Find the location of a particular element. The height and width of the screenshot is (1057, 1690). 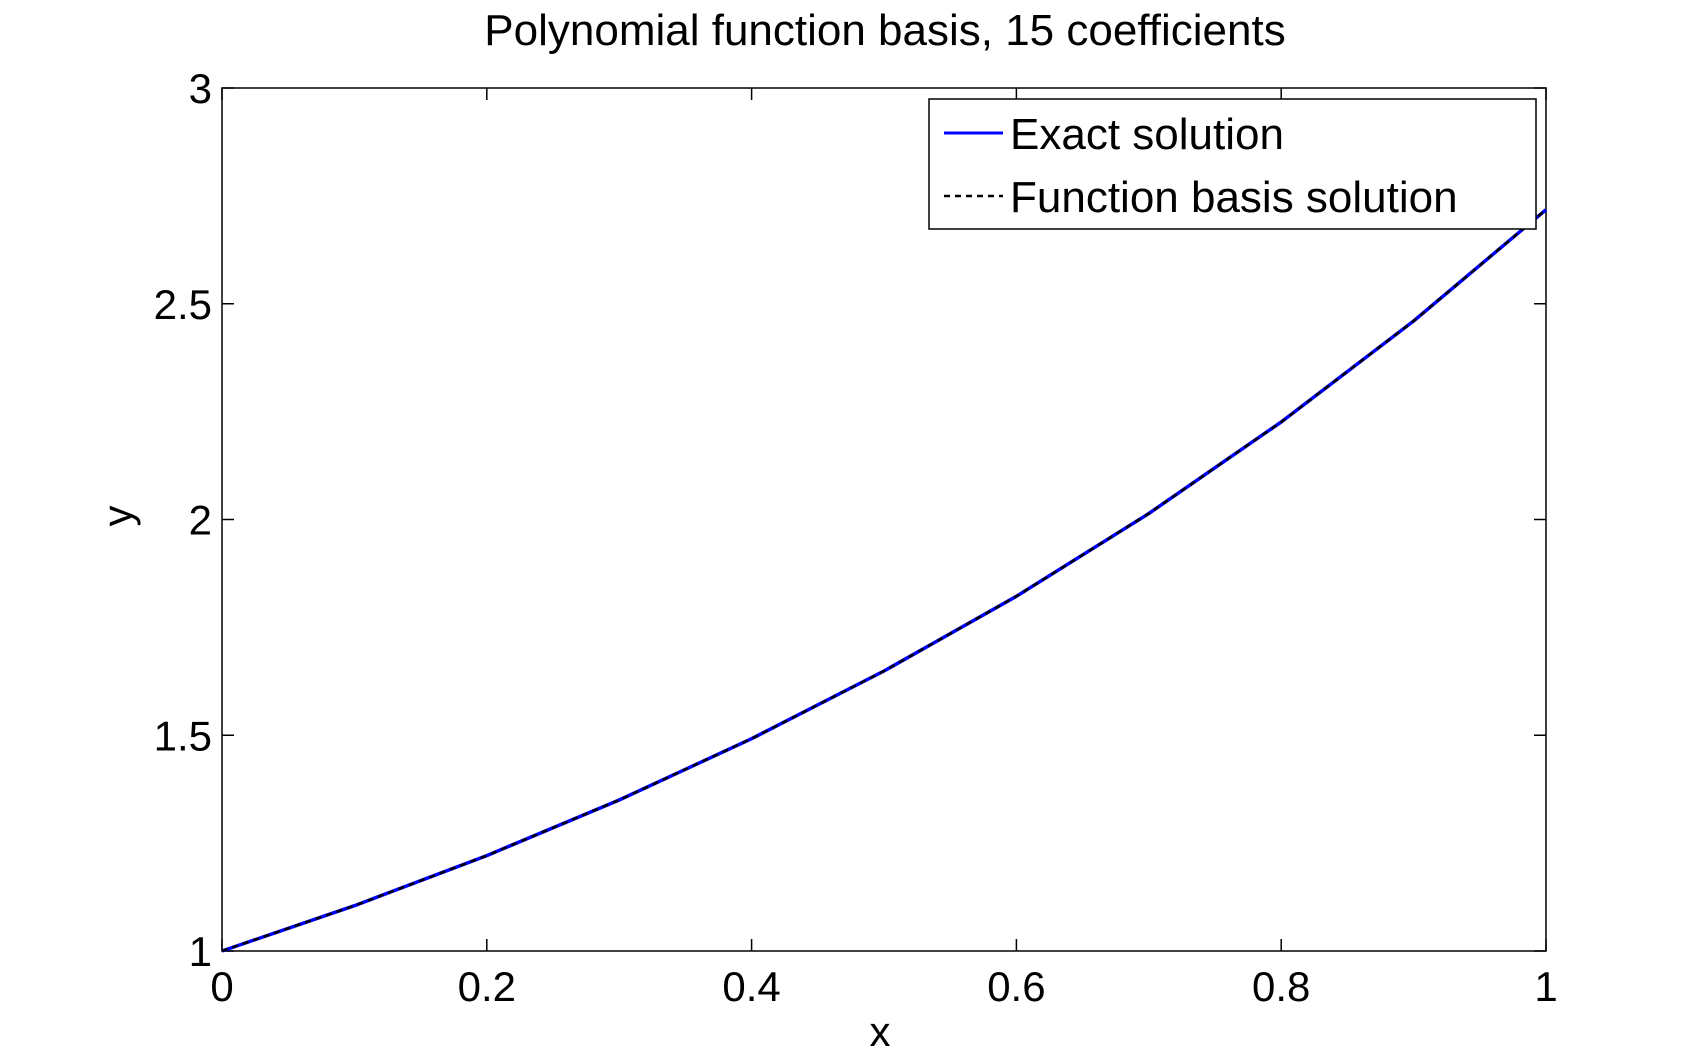

legend: Exact solution Function basis solution is located at coordinates (1232, 164).